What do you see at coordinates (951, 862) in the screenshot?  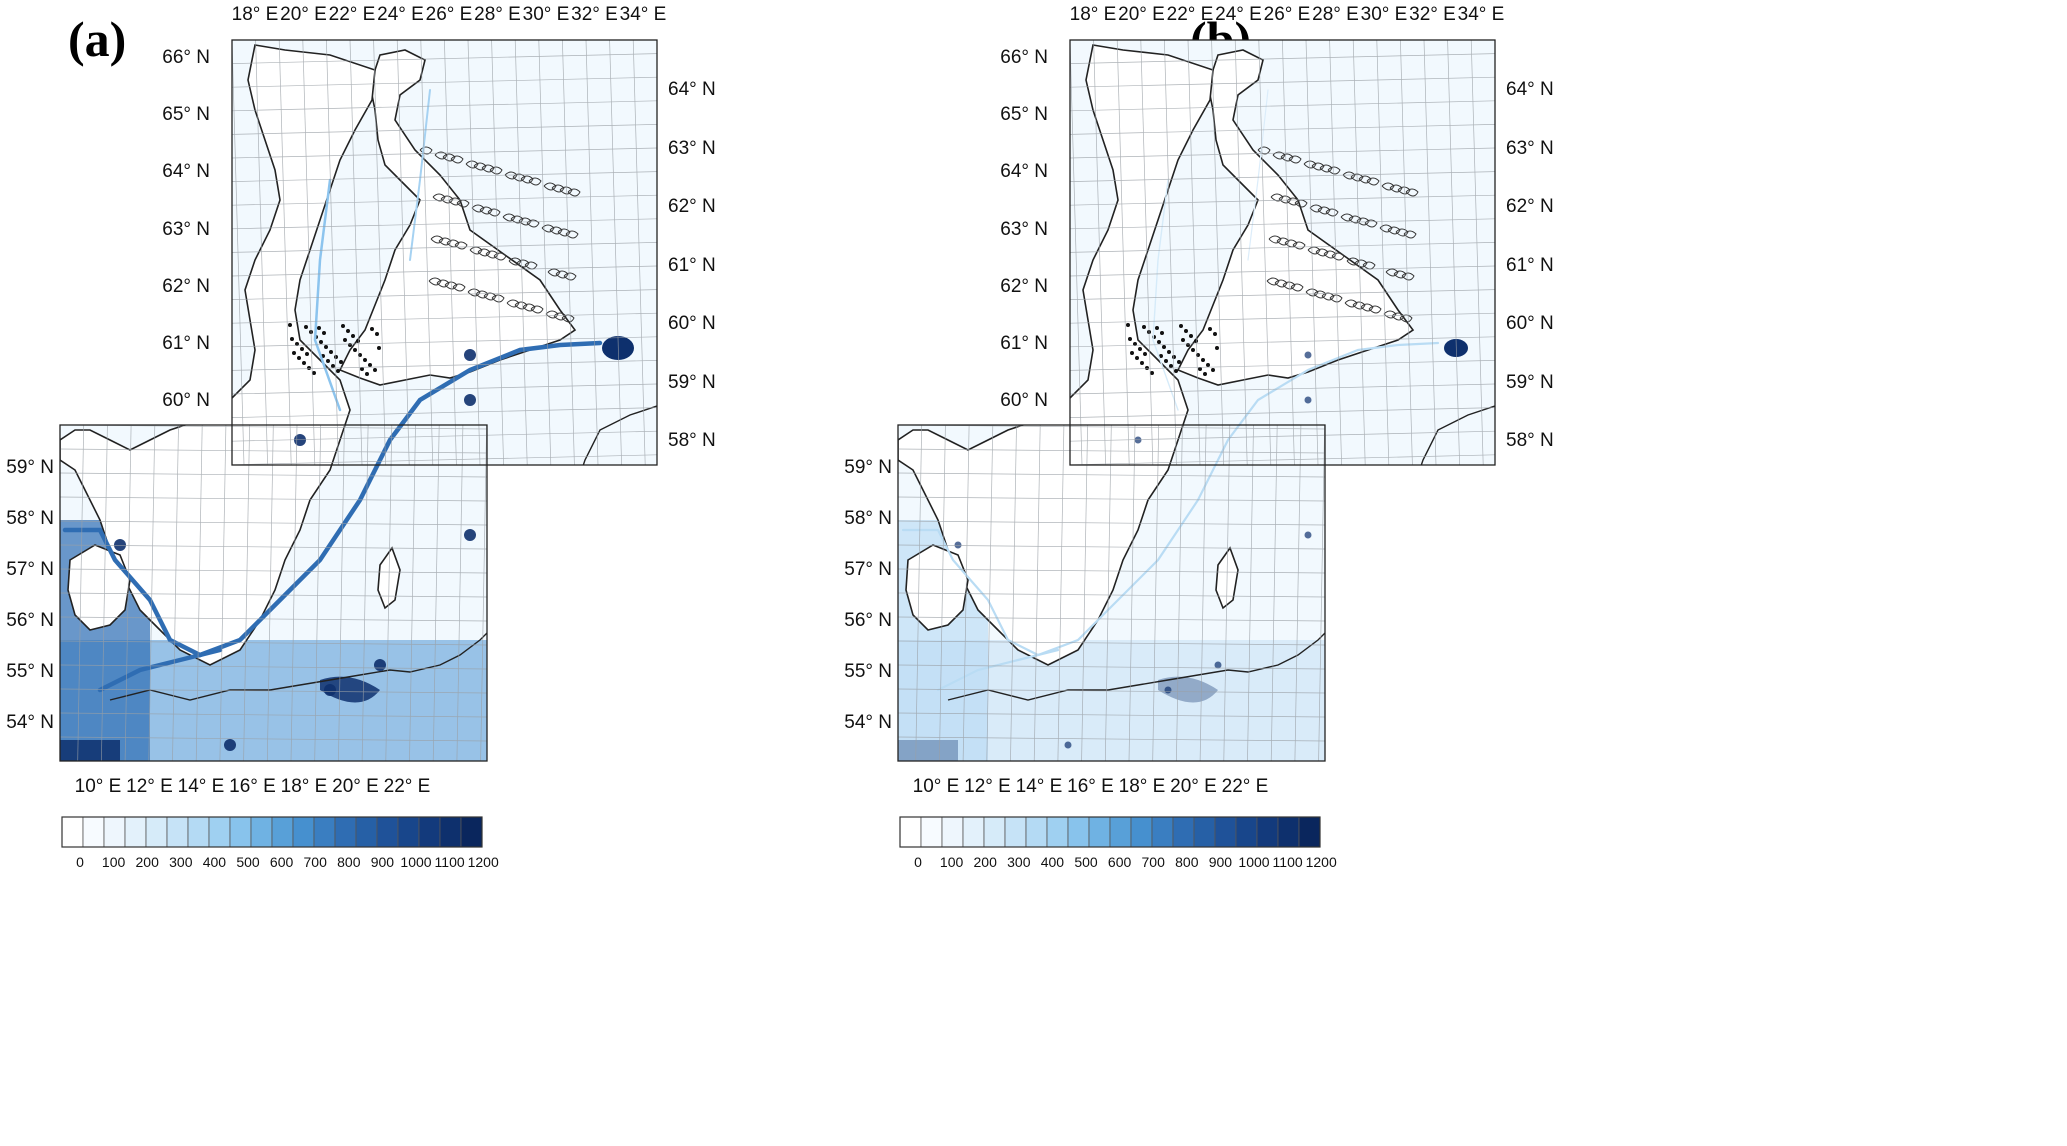 I see `colorbar-label: 100` at bounding box center [951, 862].